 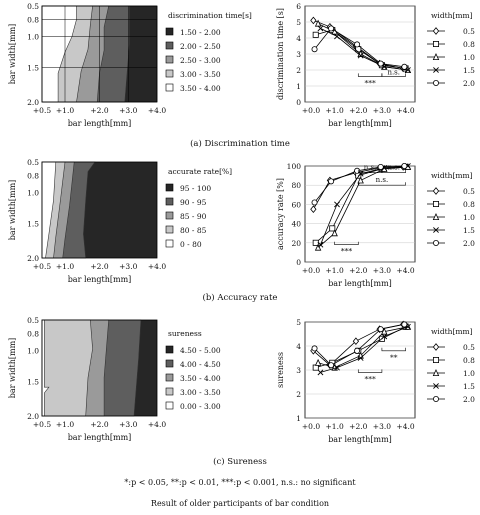 I want to click on significance-label: ***, so click(x=370, y=378).